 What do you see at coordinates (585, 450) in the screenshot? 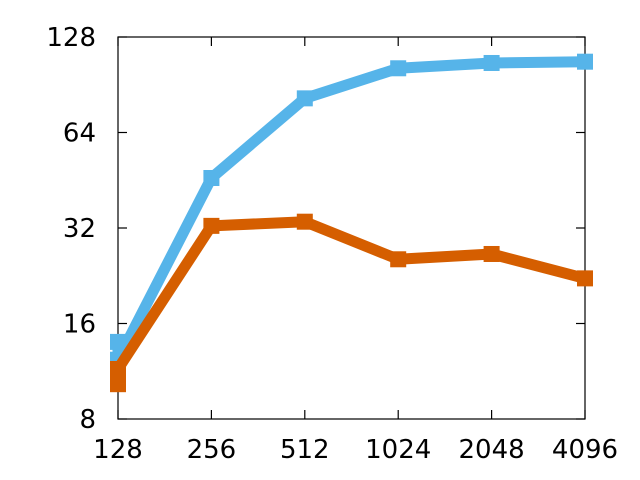
I see `x-tick-label: 4096` at bounding box center [585, 450].